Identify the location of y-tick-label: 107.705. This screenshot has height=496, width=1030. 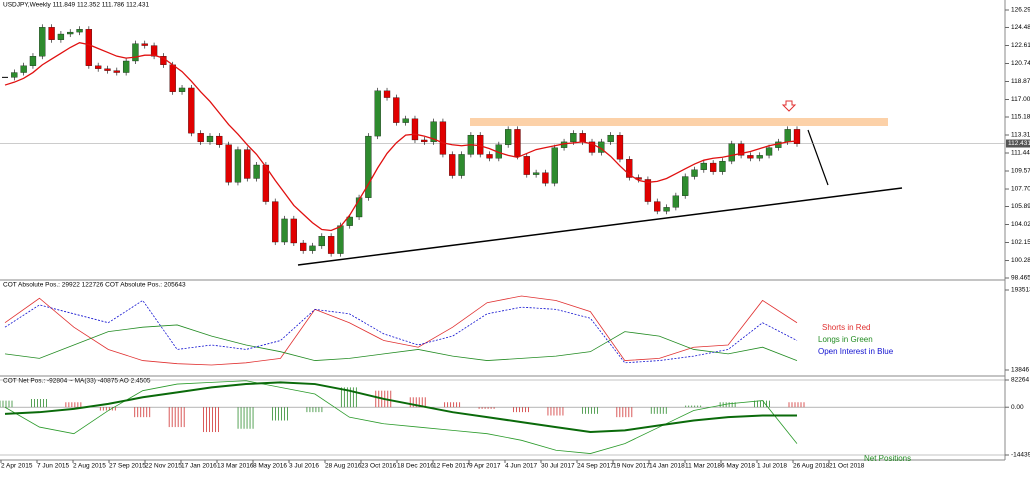
(1020, 189).